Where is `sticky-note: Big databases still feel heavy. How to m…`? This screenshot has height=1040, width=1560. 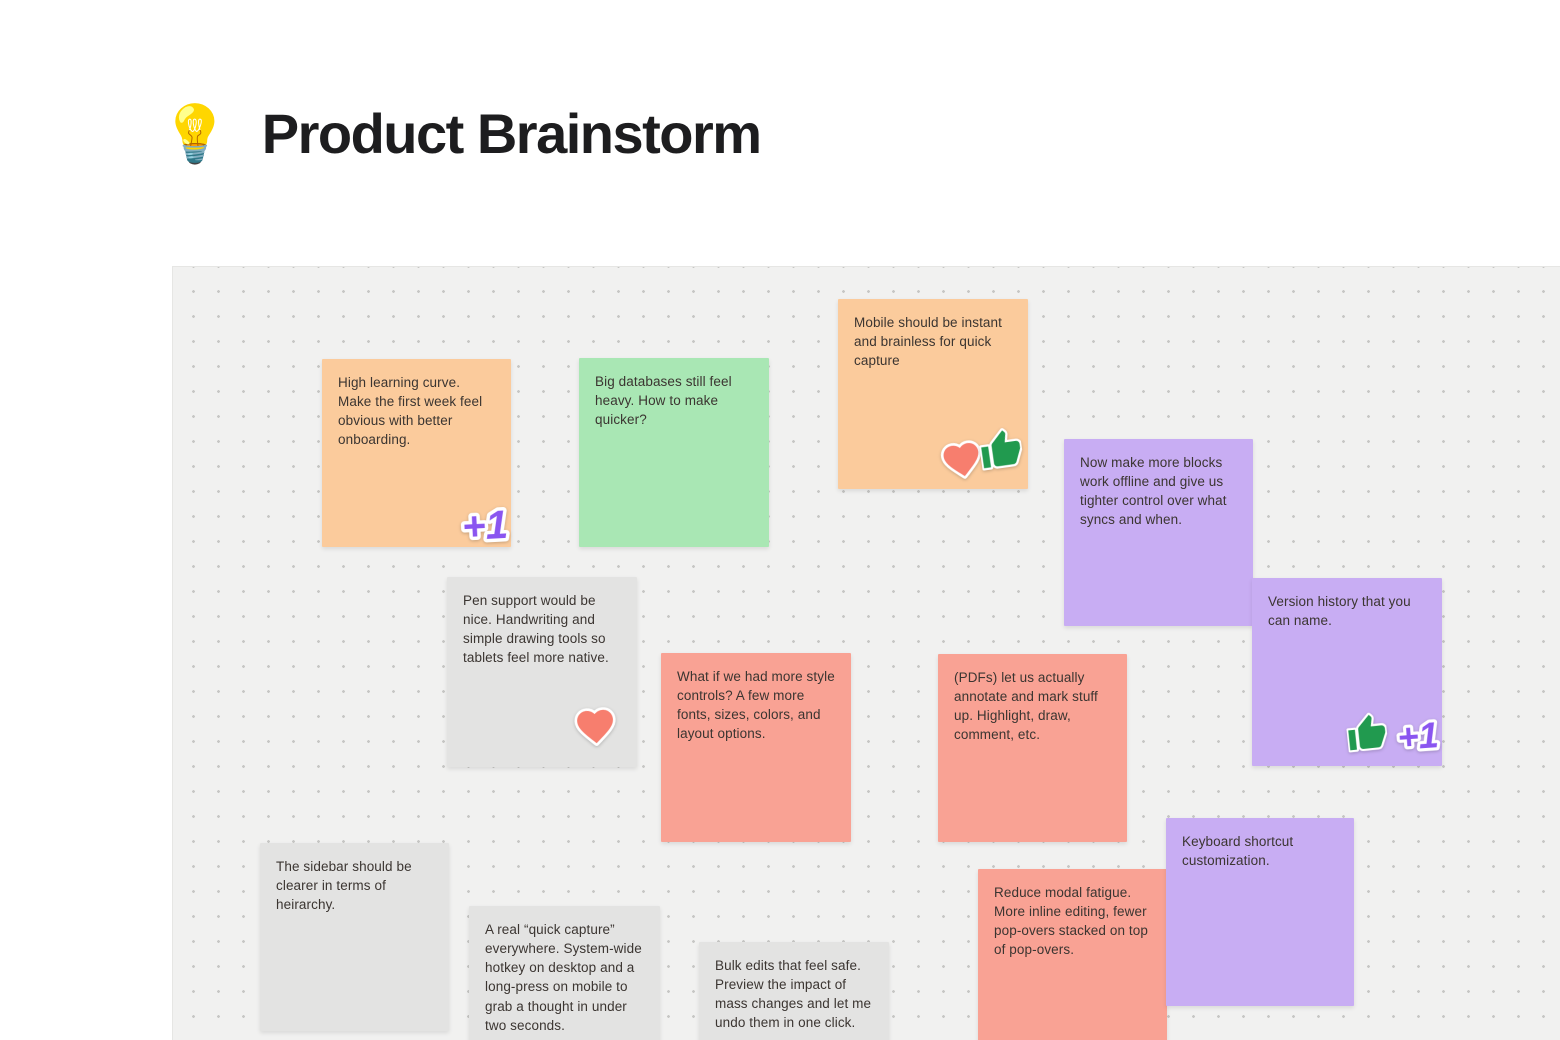
sticky-note: Big databases still feel heavy. How to m… is located at coordinates (674, 452).